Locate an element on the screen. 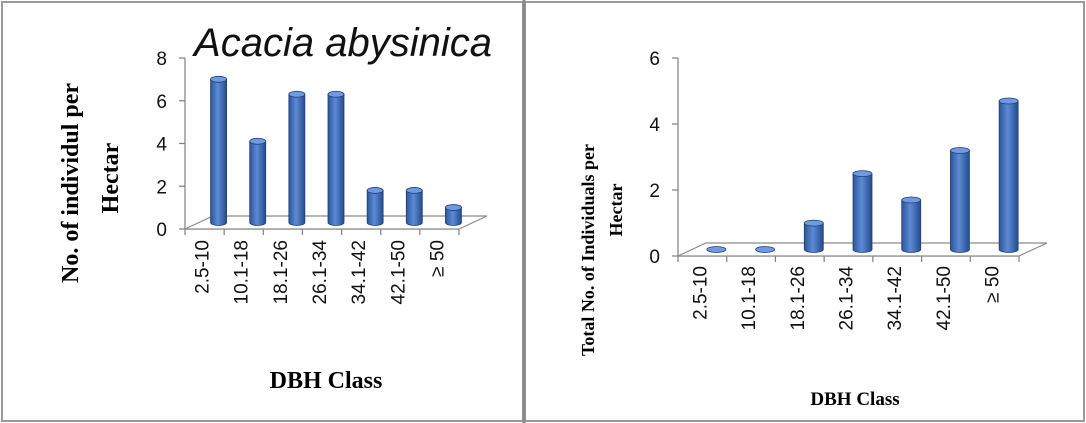 The height and width of the screenshot is (423, 1086). y-axis-label-line1: Total No. of Individuals per is located at coordinates (588, 250).